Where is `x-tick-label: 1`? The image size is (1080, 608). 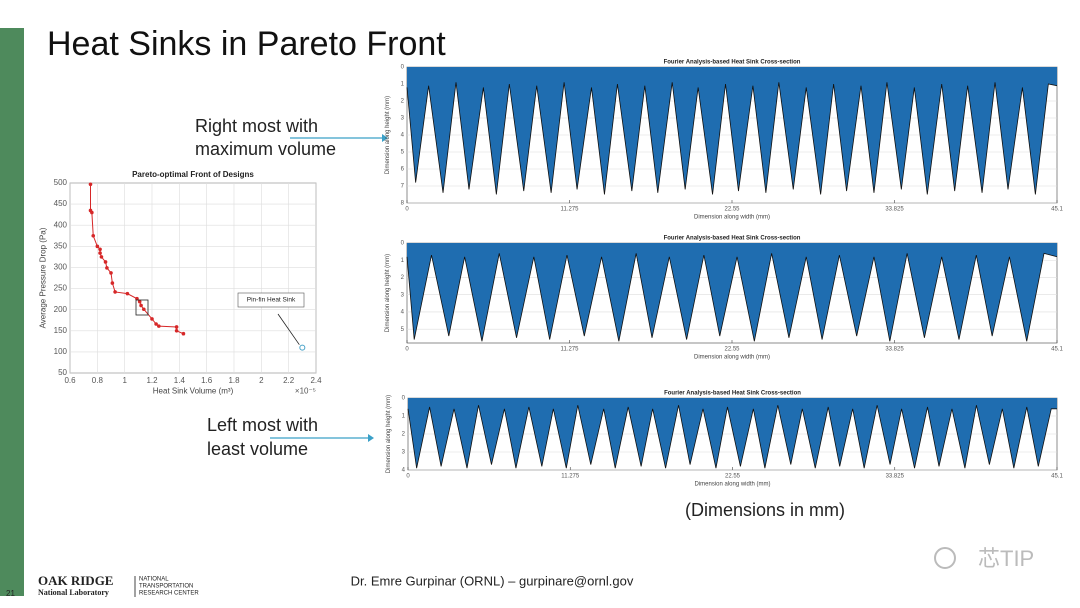
x-tick-label: 1 is located at coordinates (124, 380).